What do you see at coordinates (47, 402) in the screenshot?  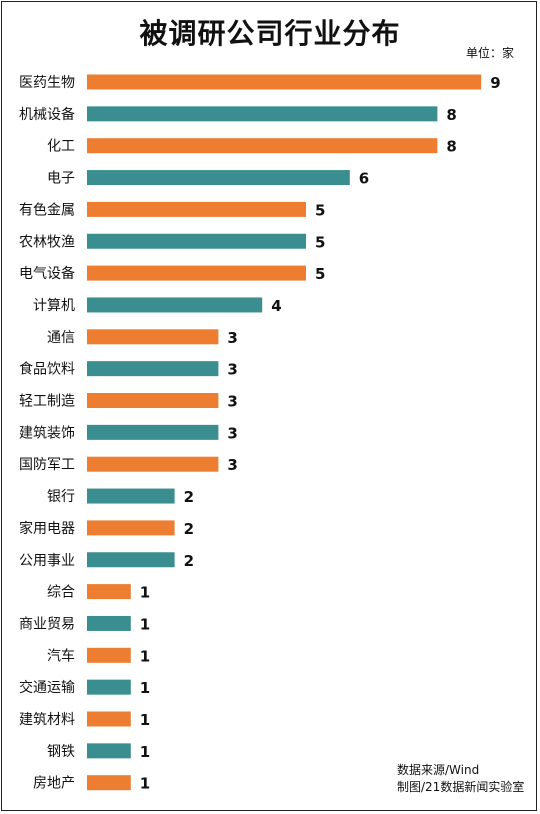 I see `category-label: 轻工制造` at bounding box center [47, 402].